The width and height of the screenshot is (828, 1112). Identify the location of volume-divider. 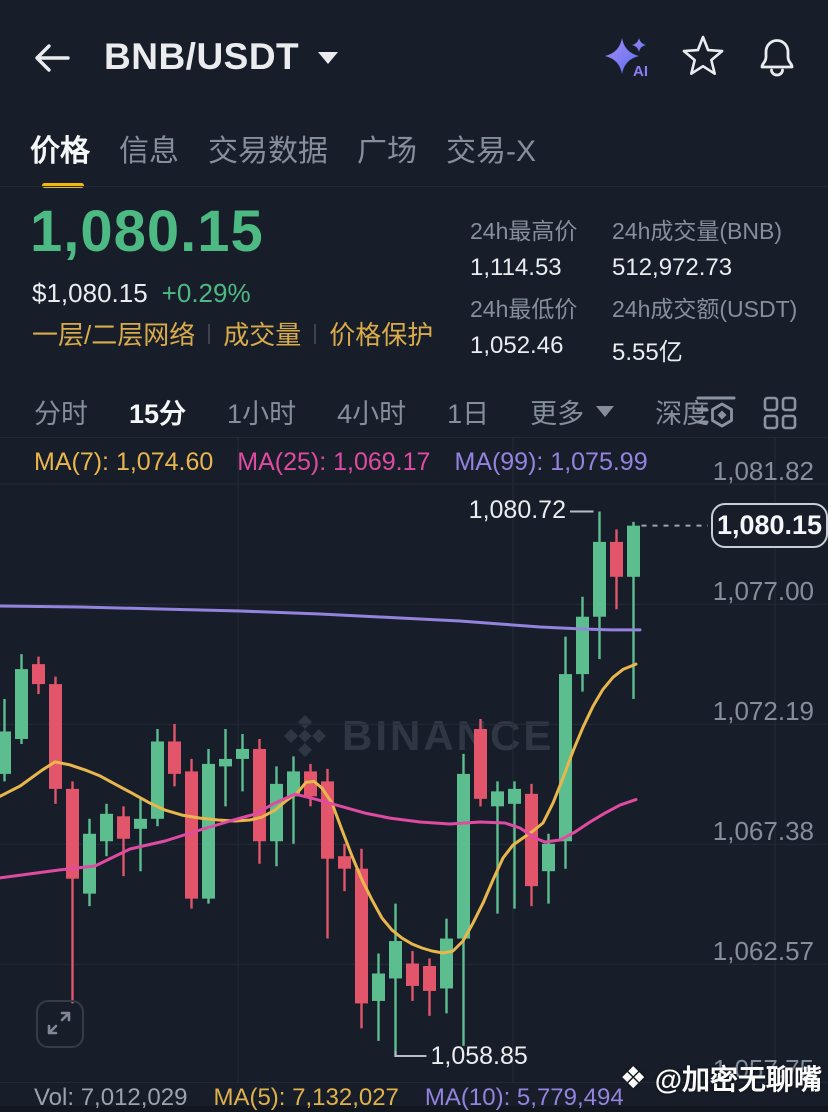
(414, 1082).